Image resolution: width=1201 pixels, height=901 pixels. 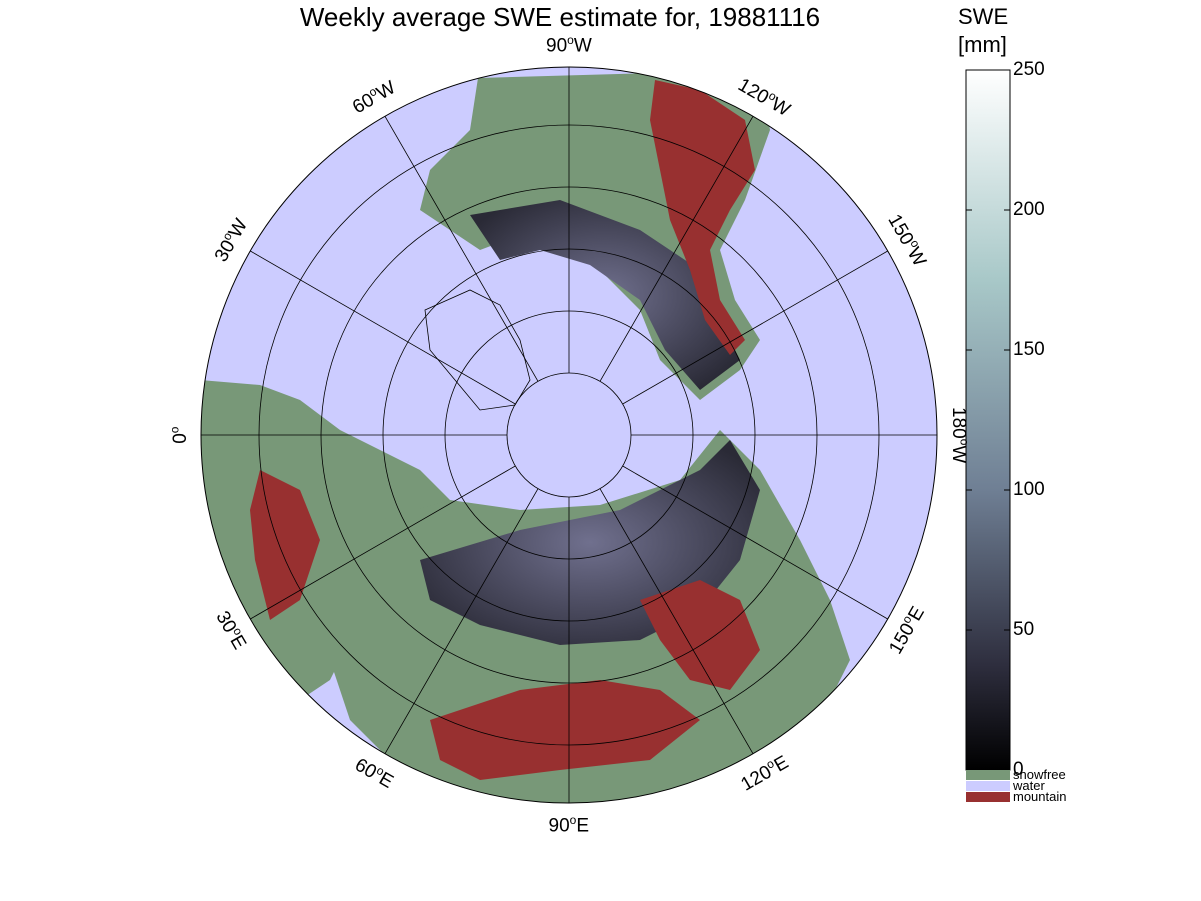 What do you see at coordinates (983, 16) in the screenshot?
I see `colorbar-title: SWE` at bounding box center [983, 16].